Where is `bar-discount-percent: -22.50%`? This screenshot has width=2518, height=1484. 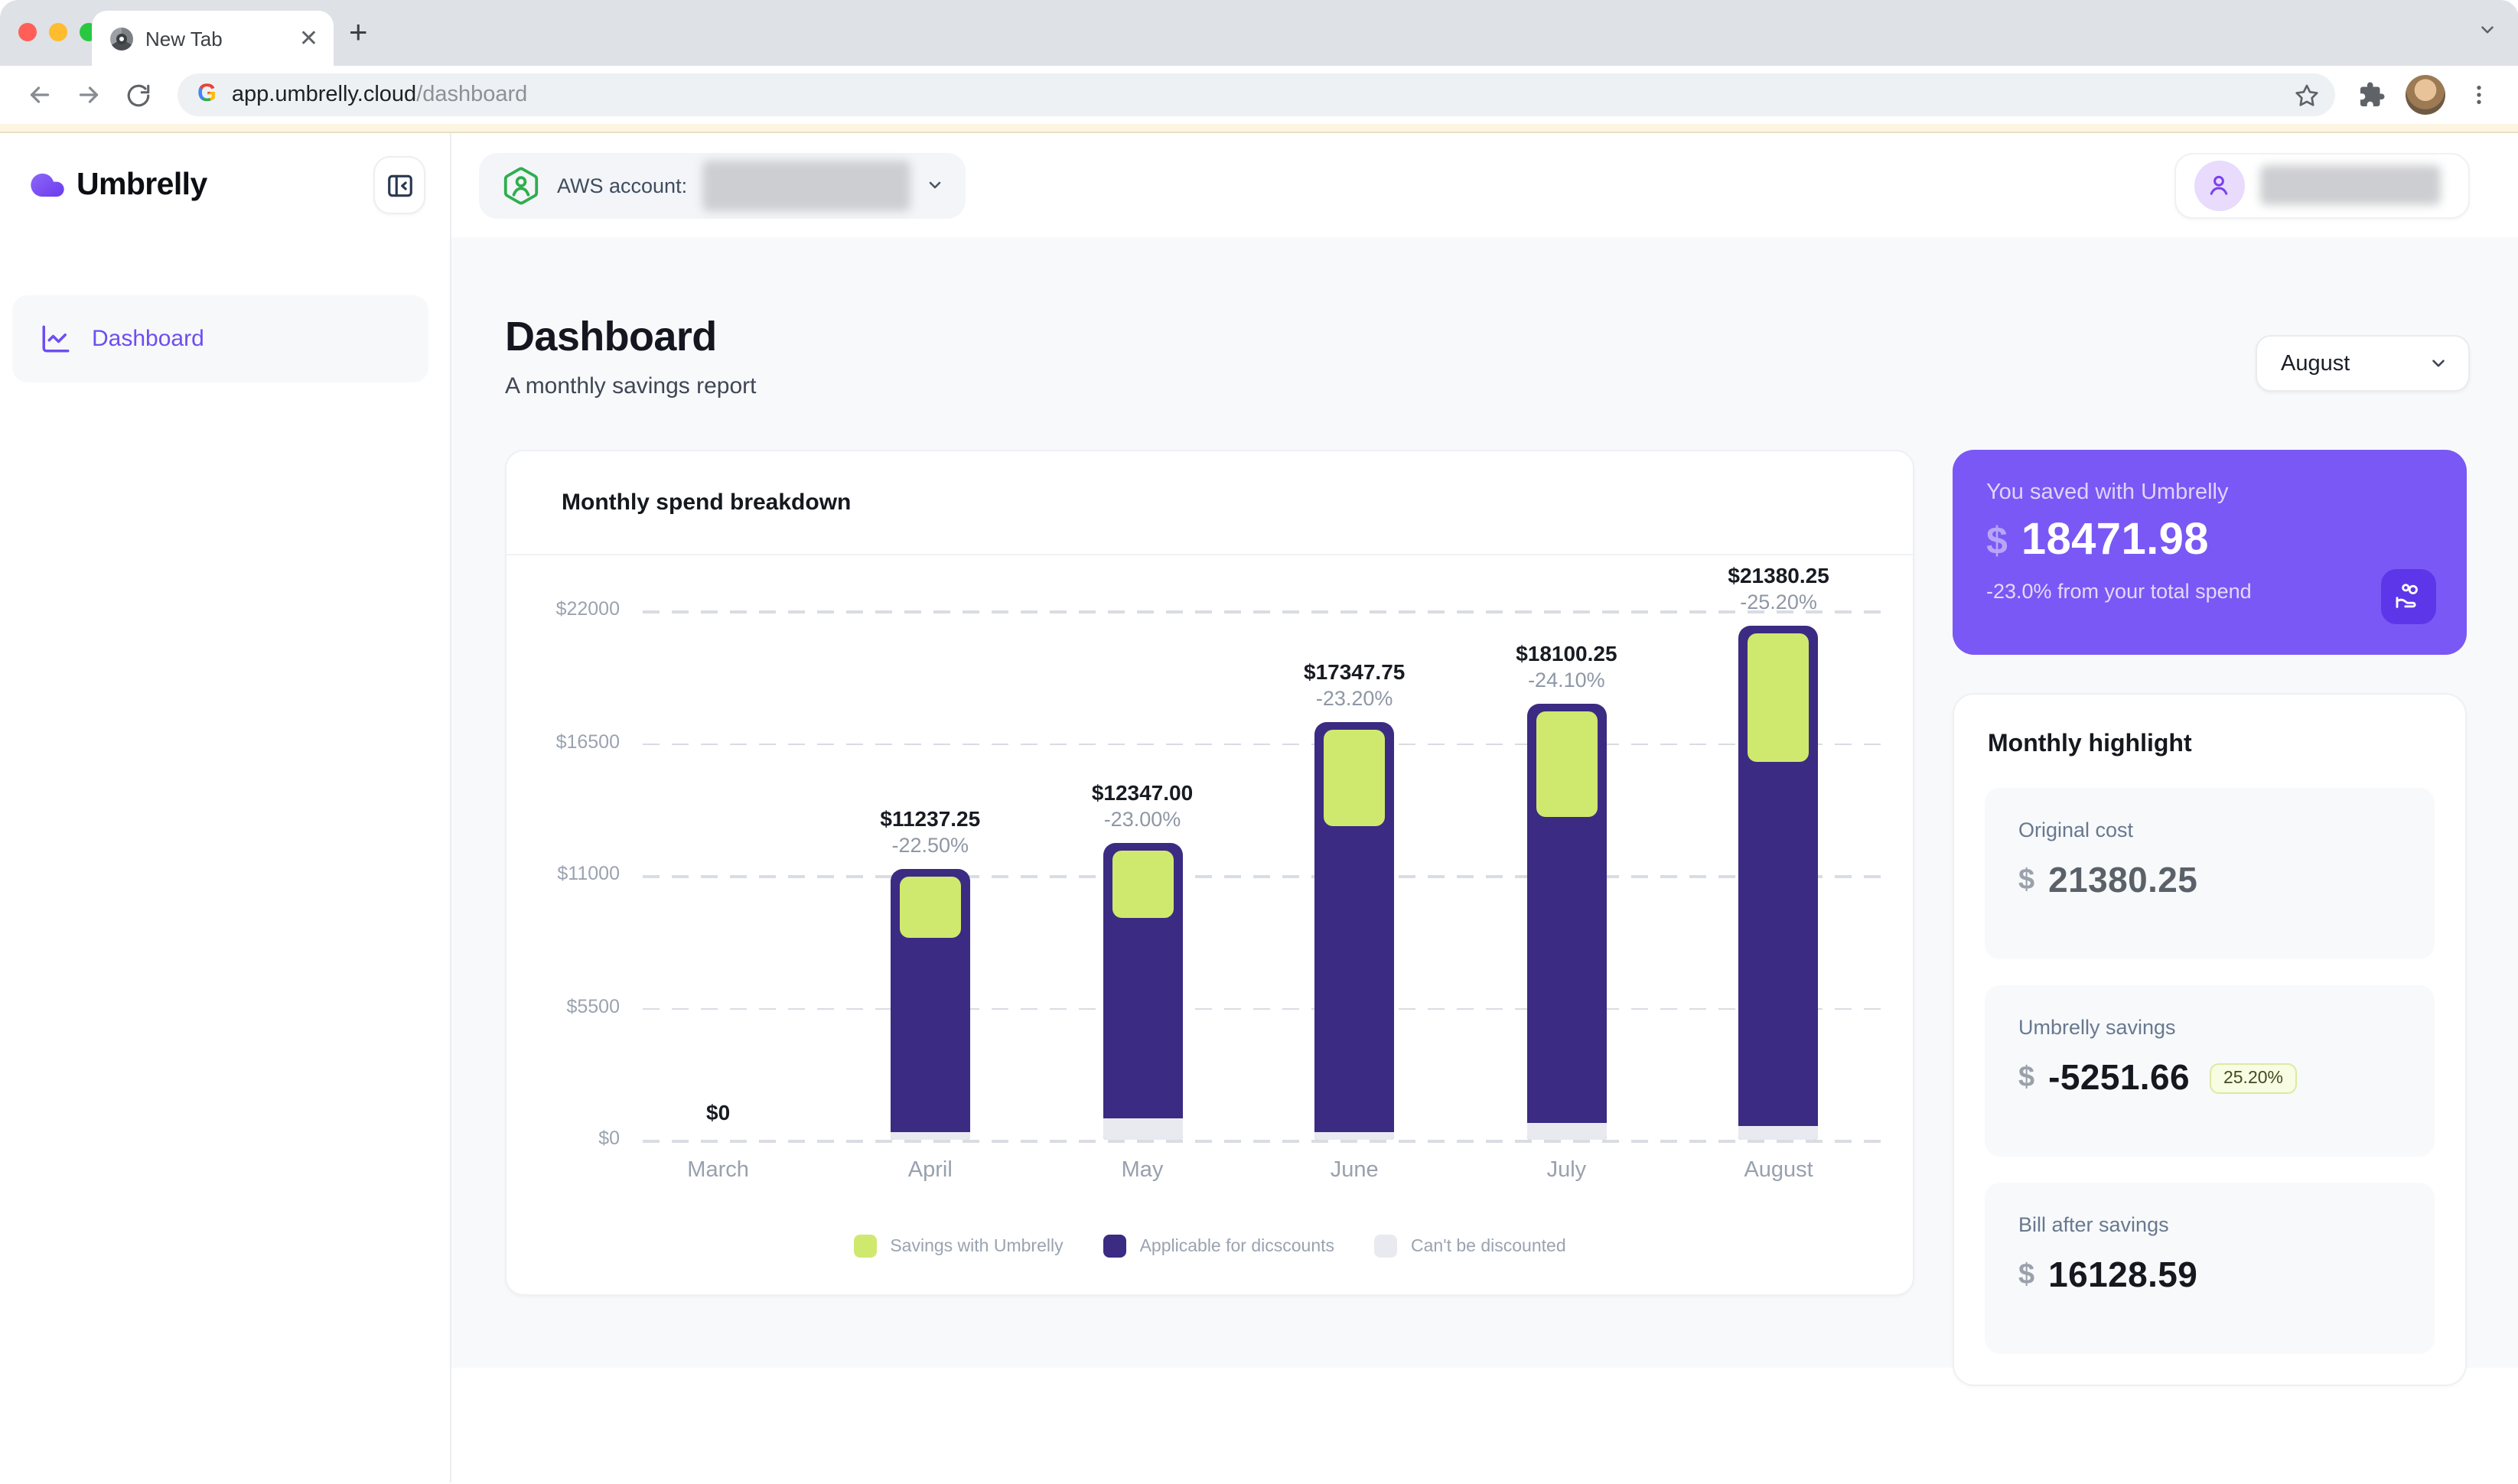
bar-discount-percent: -22.50% is located at coordinates (930, 846).